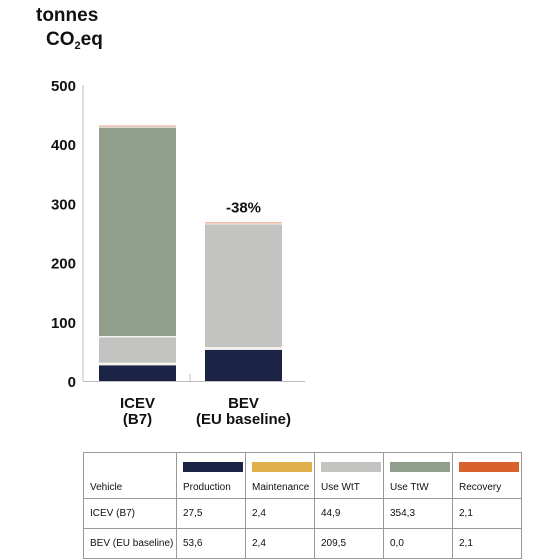 The height and width of the screenshot is (560, 560). I want to click on x-category-label: ICEV, so click(137, 403).